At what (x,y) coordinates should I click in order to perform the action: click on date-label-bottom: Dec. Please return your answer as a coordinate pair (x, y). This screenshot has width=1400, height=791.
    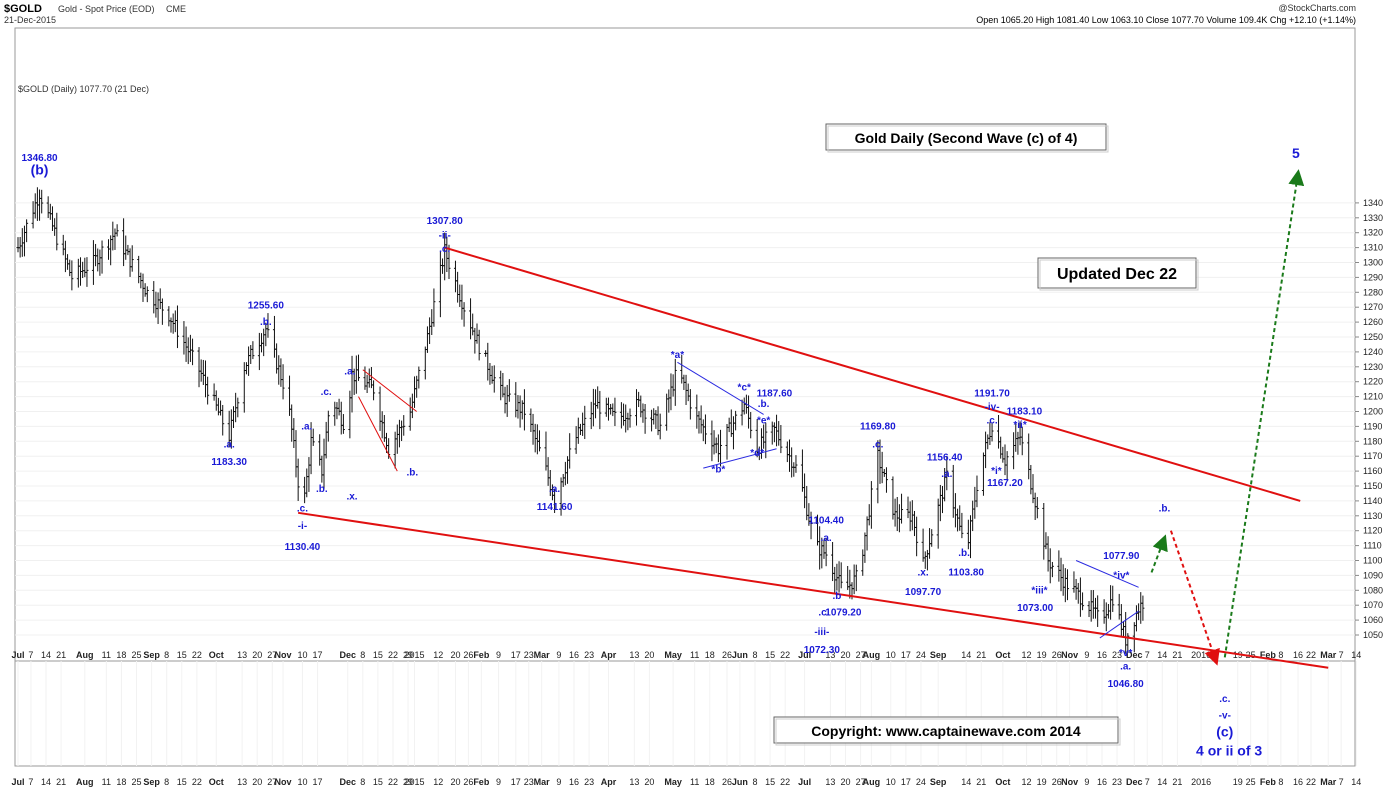
    Looking at the image, I should click on (1134, 782).